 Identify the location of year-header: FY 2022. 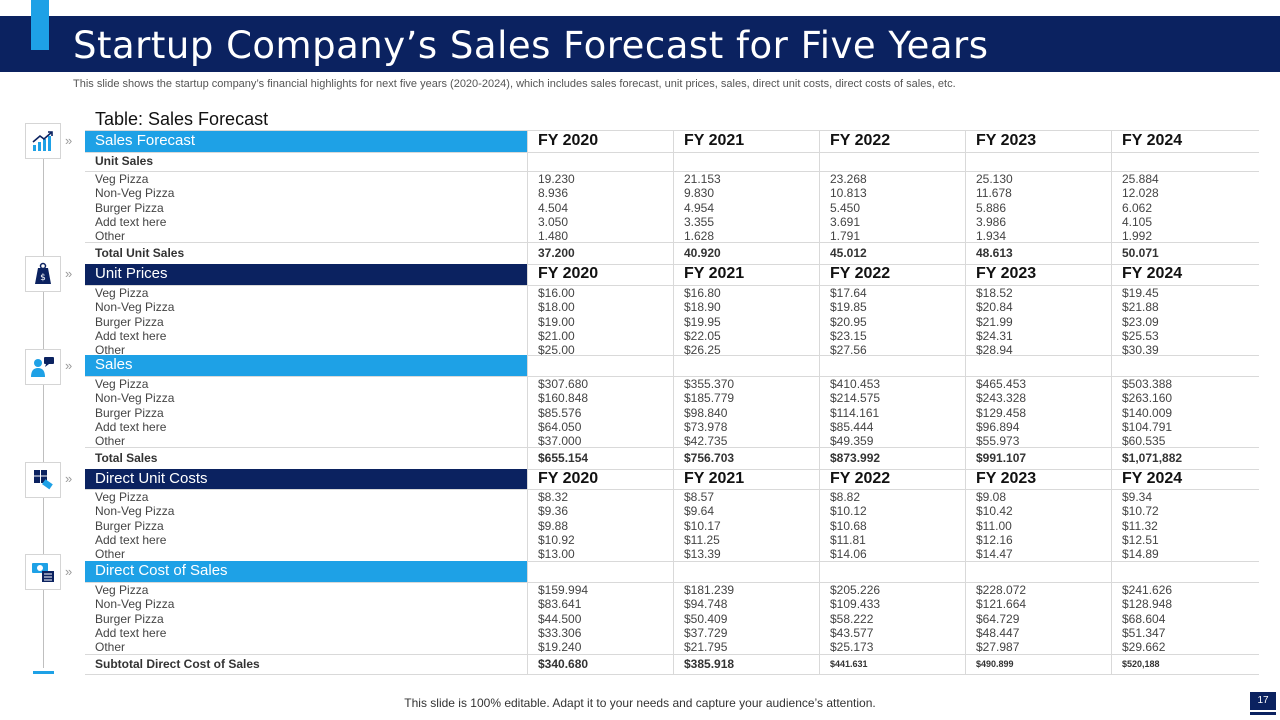
(892, 479).